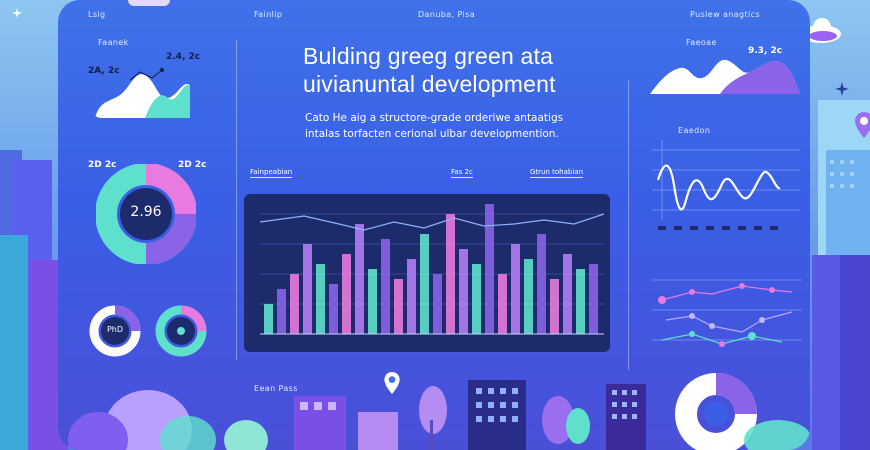  Describe the element at coordinates (716, 411) in the screenshot. I see `bottom-donut-chart` at that location.